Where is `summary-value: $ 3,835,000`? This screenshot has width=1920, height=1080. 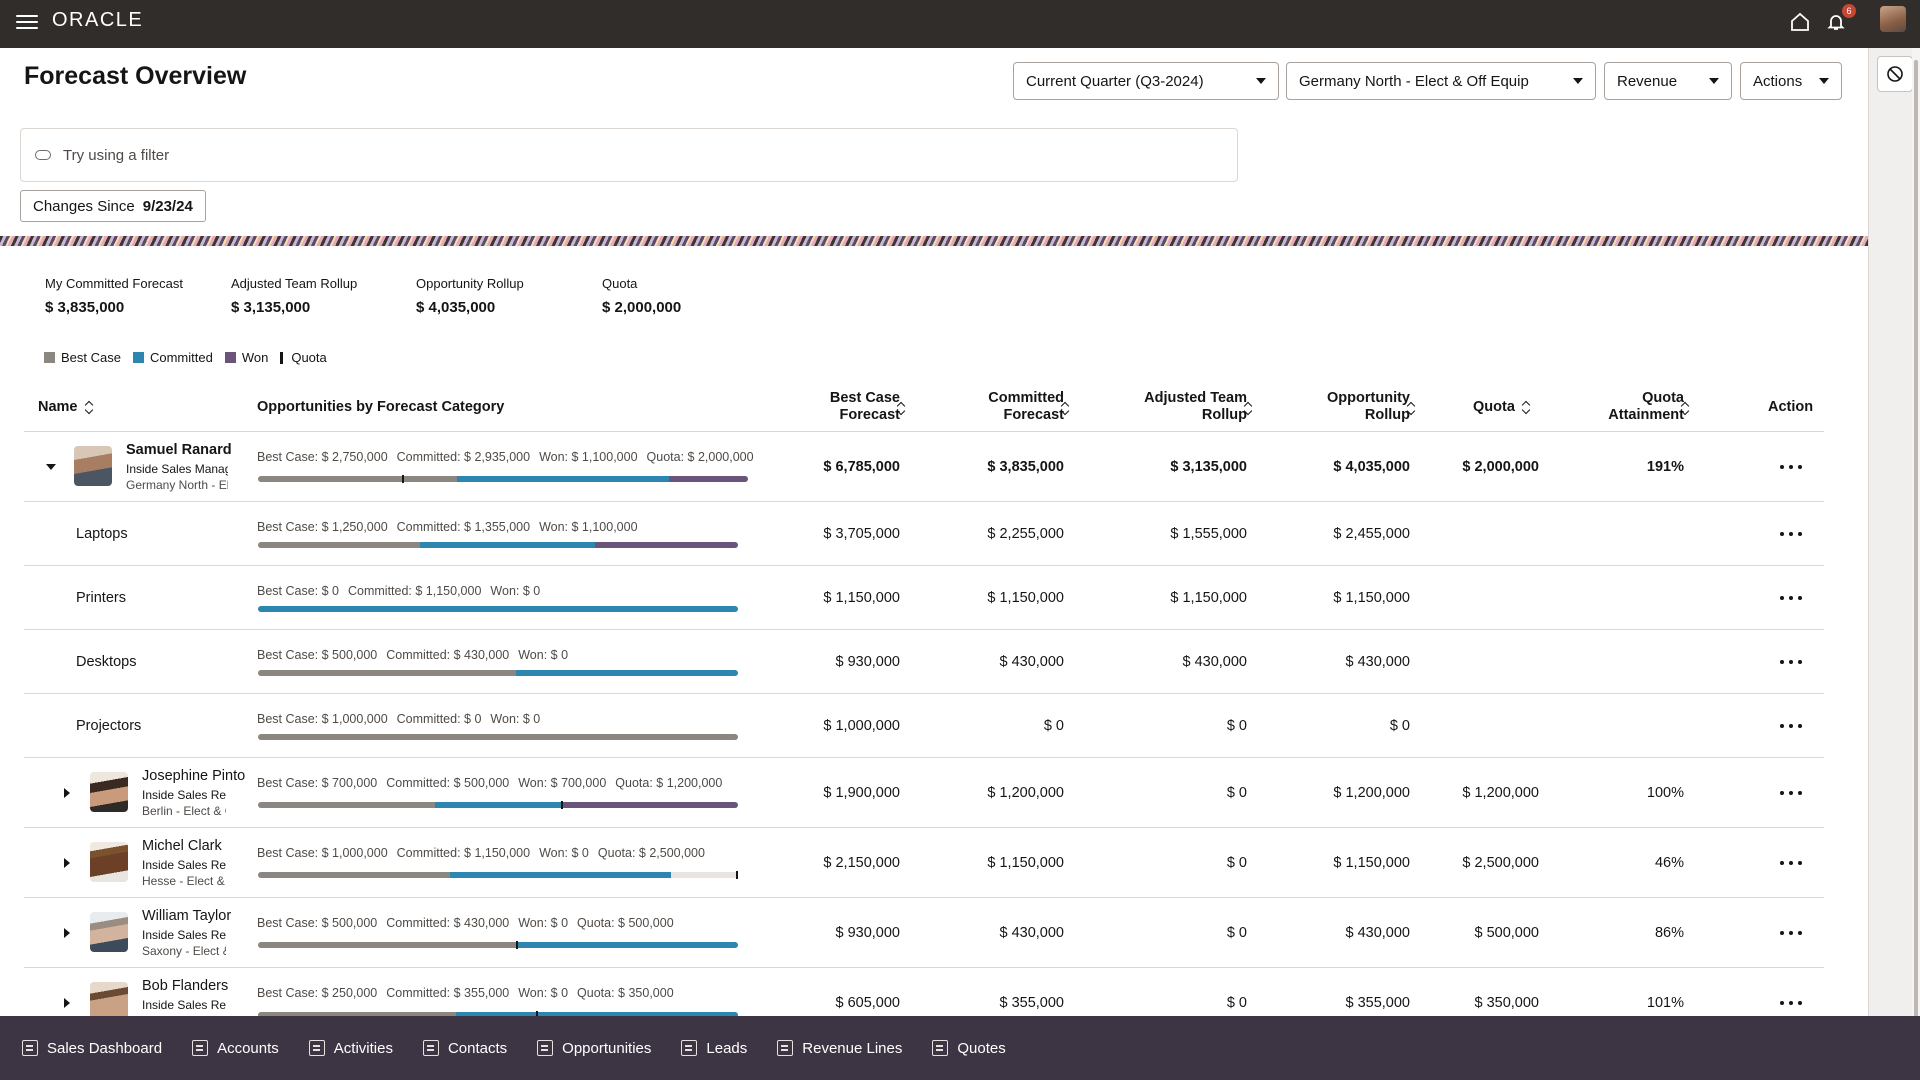
summary-value: $ 3,835,000 is located at coordinates (85, 307).